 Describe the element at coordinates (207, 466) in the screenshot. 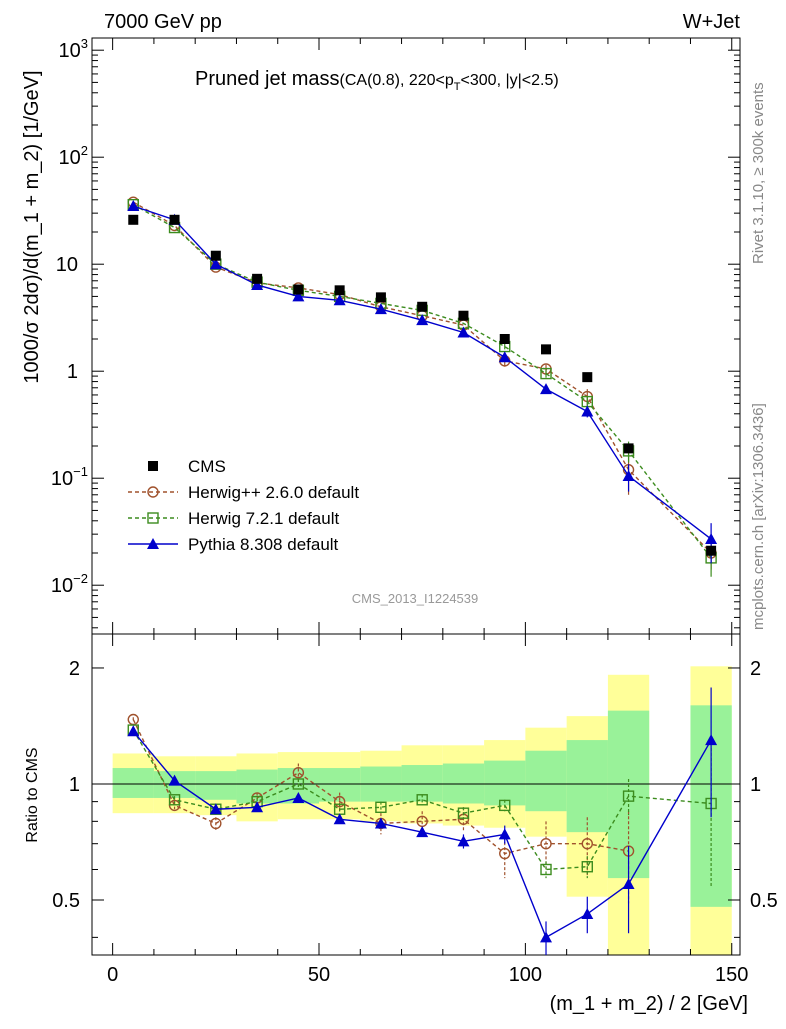

I see `legend-label-cms: CMS` at that location.